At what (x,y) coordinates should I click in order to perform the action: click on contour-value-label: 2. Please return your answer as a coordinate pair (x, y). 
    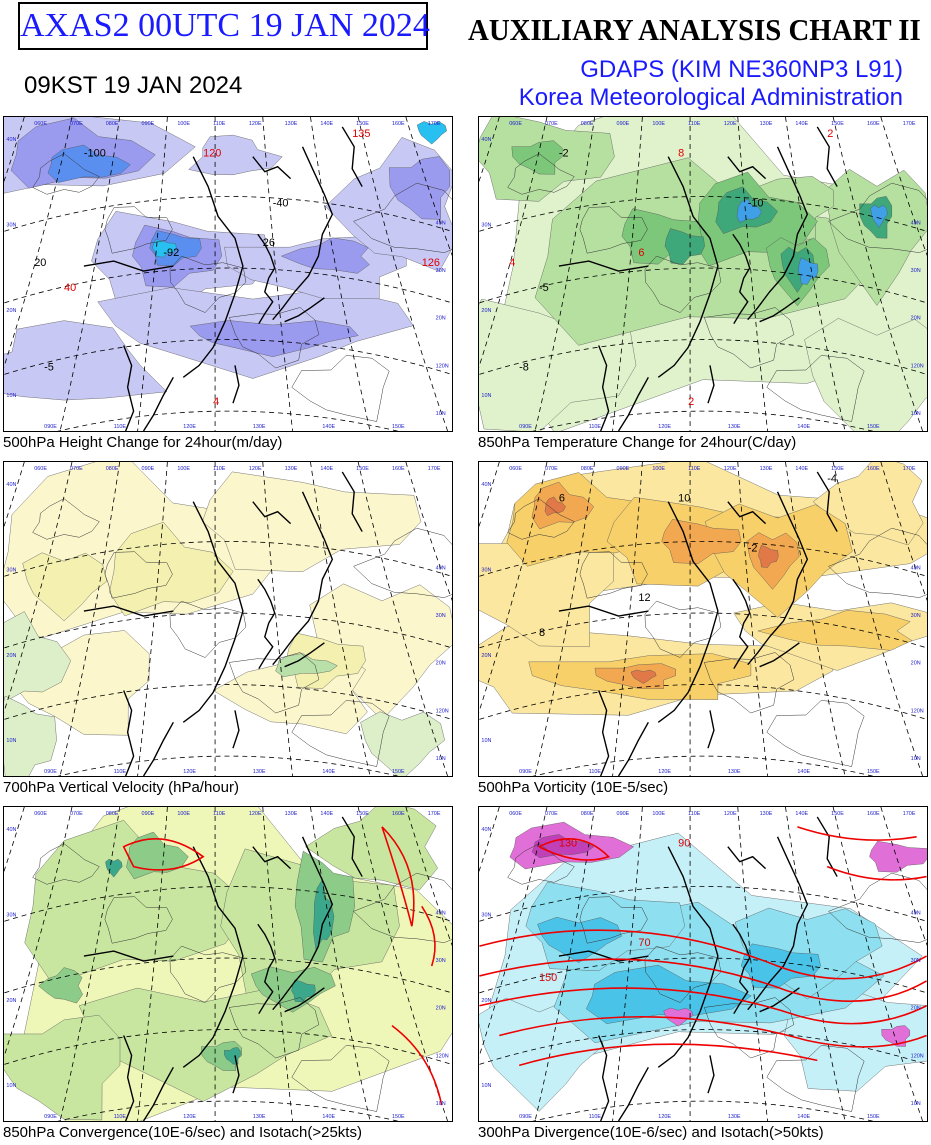
    Looking at the image, I should click on (830, 134).